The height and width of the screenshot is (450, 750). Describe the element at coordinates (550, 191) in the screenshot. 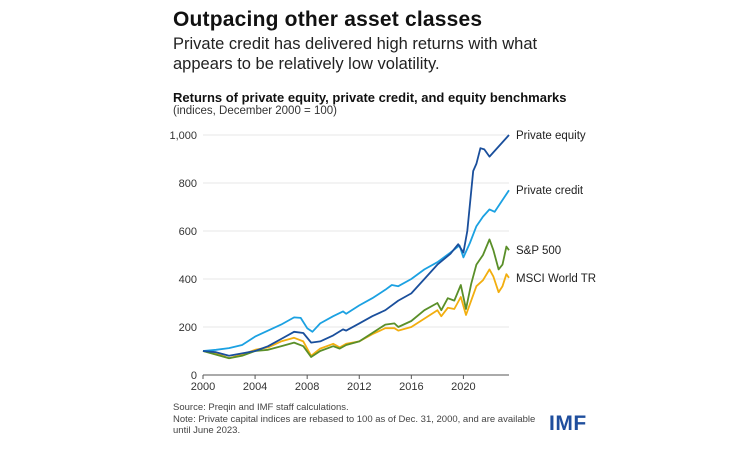

I see `legend-label: Private credit` at that location.